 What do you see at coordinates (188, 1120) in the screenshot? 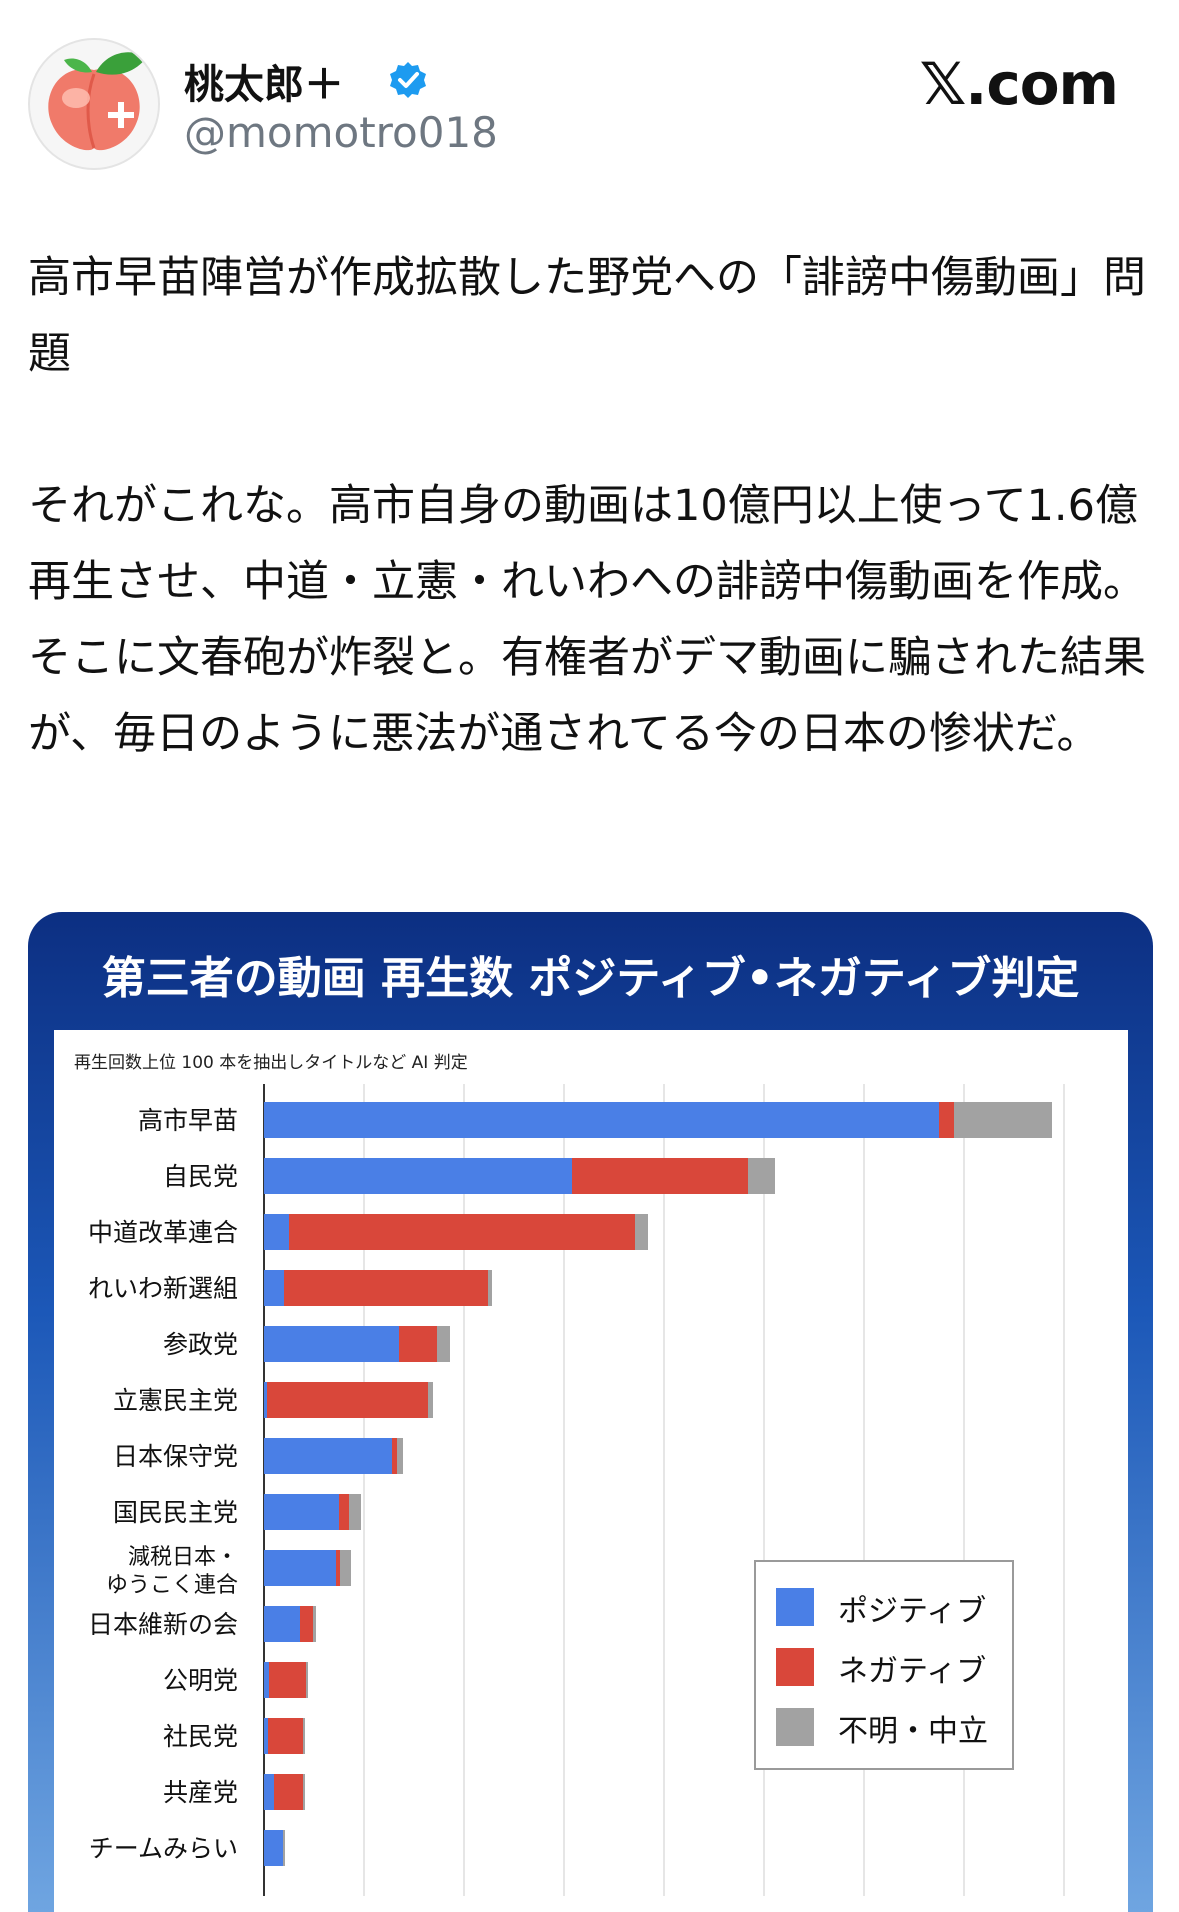
I see `category-label: 高市早苗` at bounding box center [188, 1120].